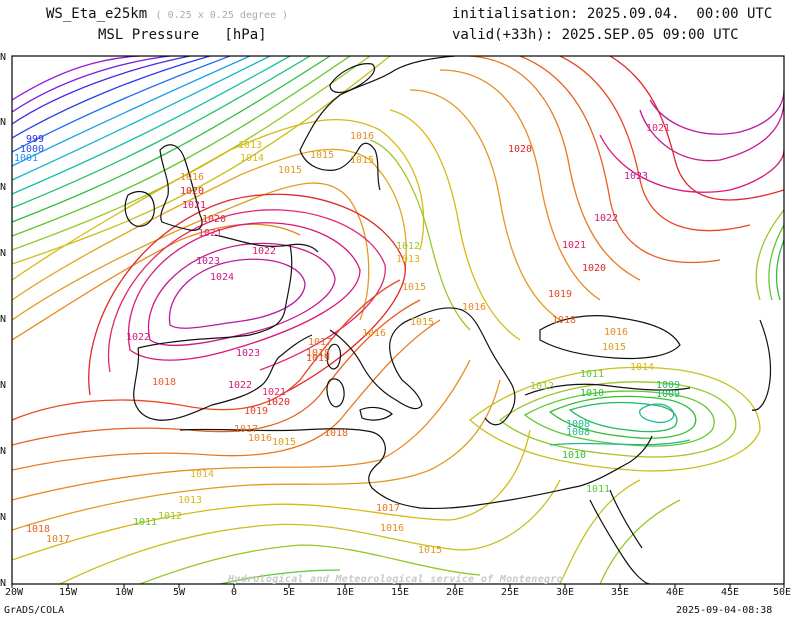 The width and height of the screenshot is (800, 618). Describe the element at coordinates (167, 14) in the screenshot. I see `model-name: WS_Eta_e25km ( 0.25 x 0.25 degree )` at that location.